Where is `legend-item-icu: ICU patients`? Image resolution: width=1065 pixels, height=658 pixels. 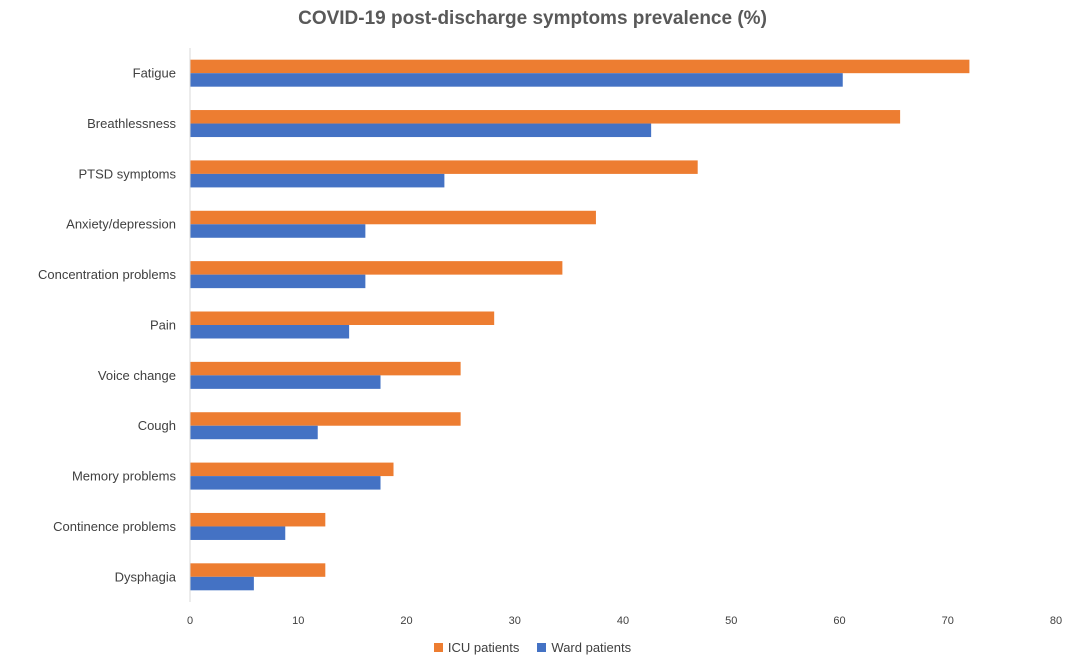 legend-item-icu: ICU patients is located at coordinates (476, 647).